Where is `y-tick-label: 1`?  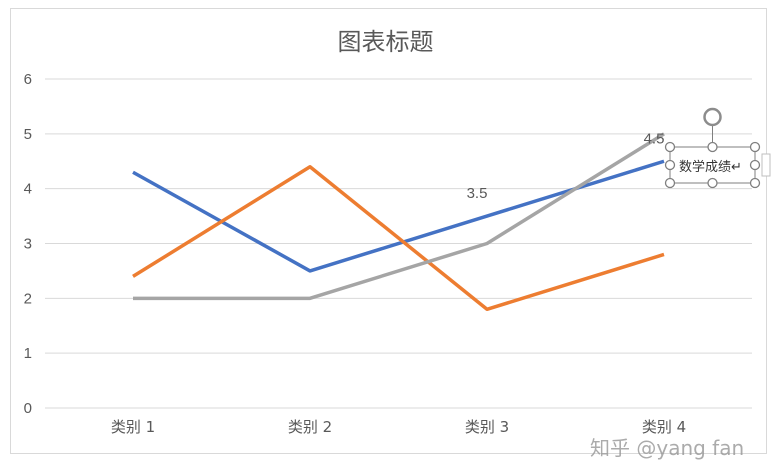 y-tick-label: 1 is located at coordinates (28, 353).